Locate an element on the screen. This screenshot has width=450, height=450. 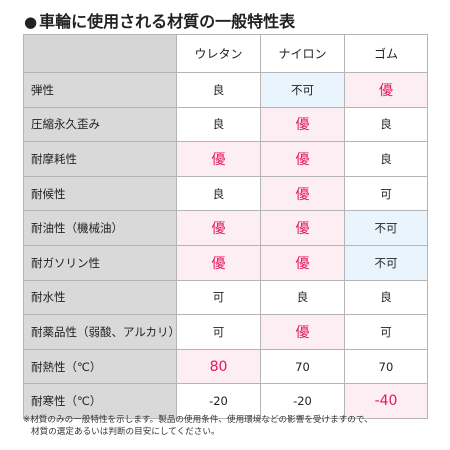
column-header-rubber: ゴム is located at coordinates (386, 53).